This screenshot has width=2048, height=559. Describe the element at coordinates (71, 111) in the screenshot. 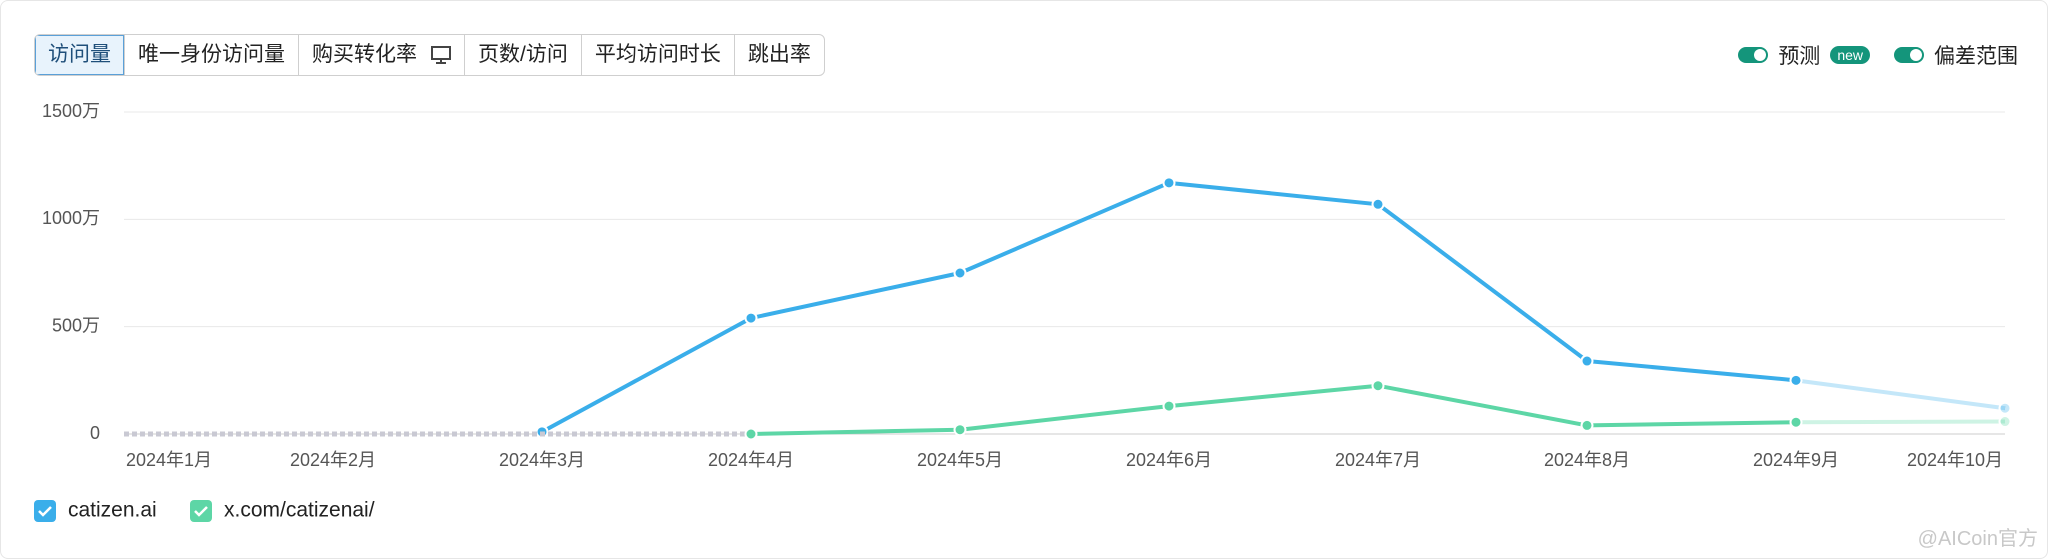

I see `y-tick-label: 1500万` at that location.